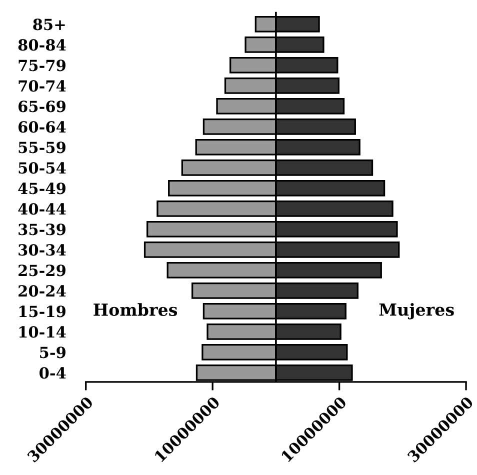 Image resolution: width=477 pixels, height=475 pixels. What do you see at coordinates (42, 312) in the screenshot?
I see `y-tick-label: 15-19` at bounding box center [42, 312].